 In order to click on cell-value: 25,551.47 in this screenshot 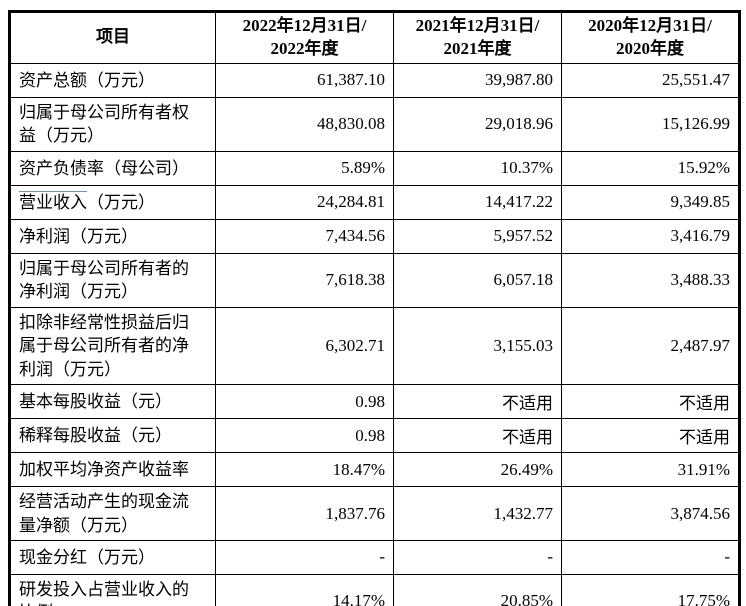, I will do `click(650, 80)`.